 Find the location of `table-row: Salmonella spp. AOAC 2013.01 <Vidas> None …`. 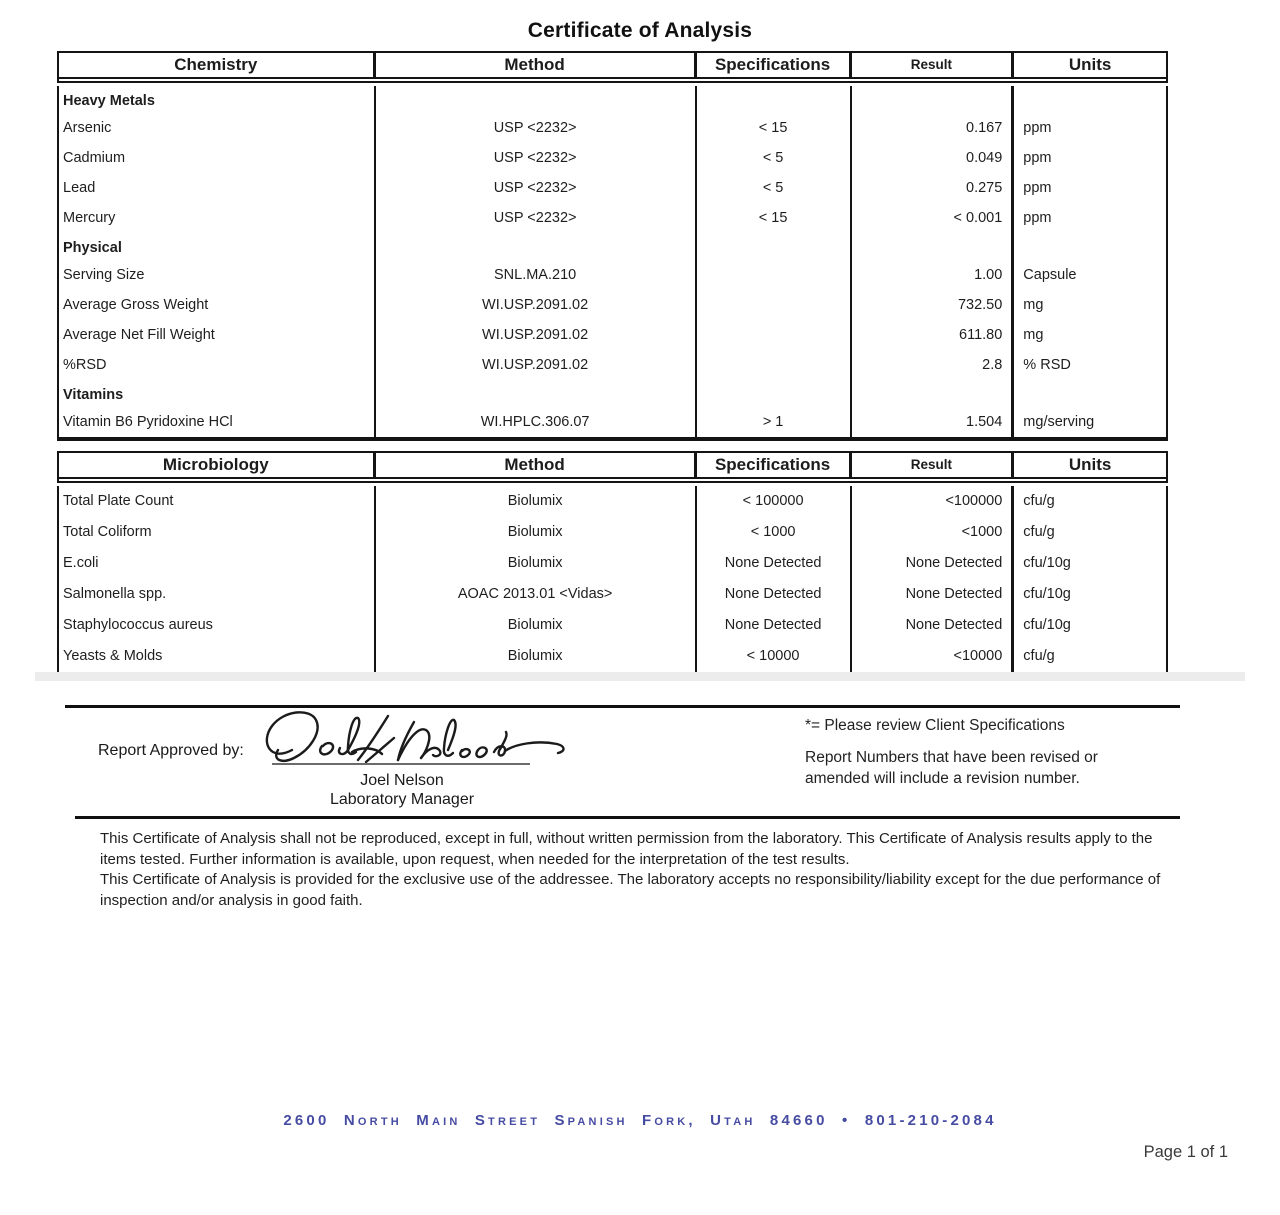

table-row: Salmonella spp. AOAC 2013.01 <Vidas> None … is located at coordinates (612, 594).